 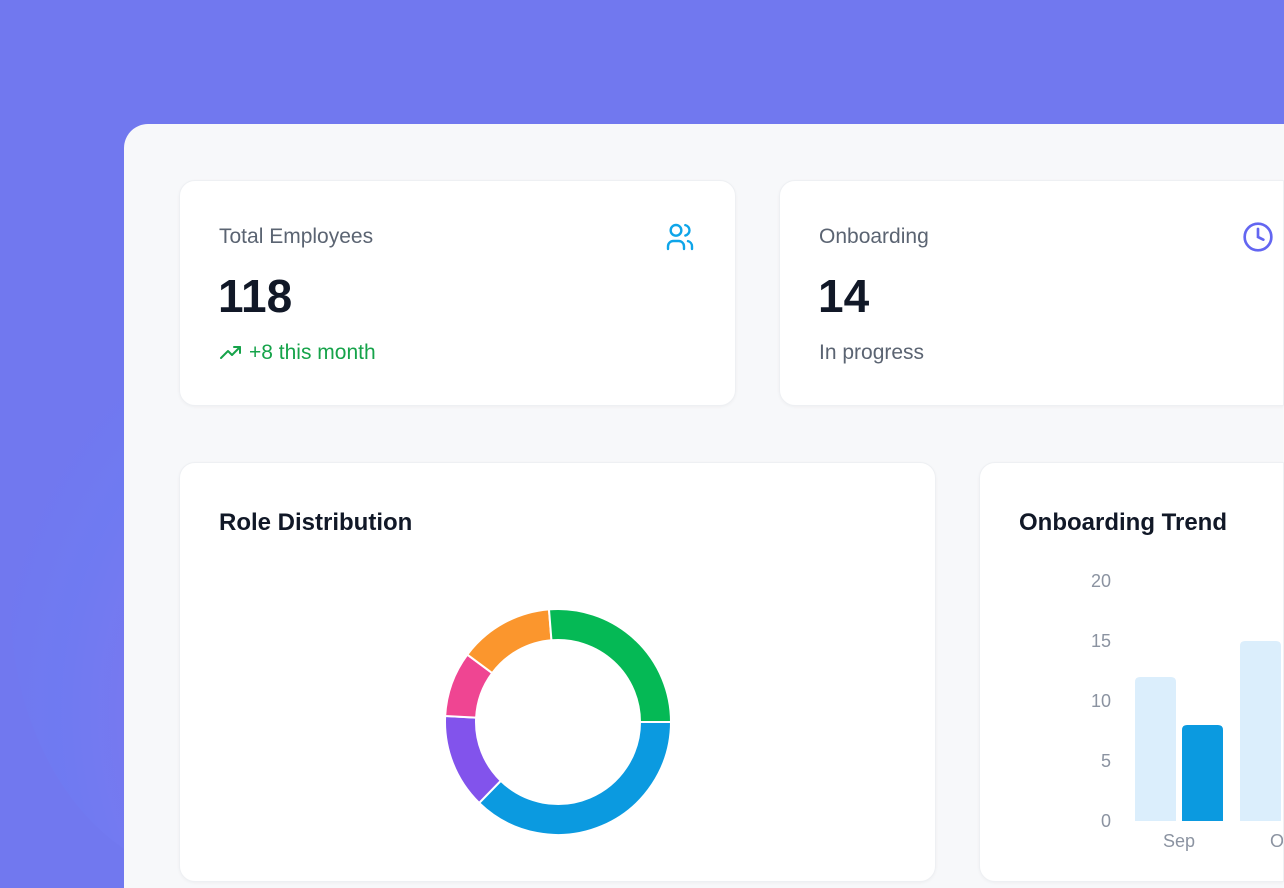 I want to click on x-tick-label: Oct, so click(x=1276, y=841).